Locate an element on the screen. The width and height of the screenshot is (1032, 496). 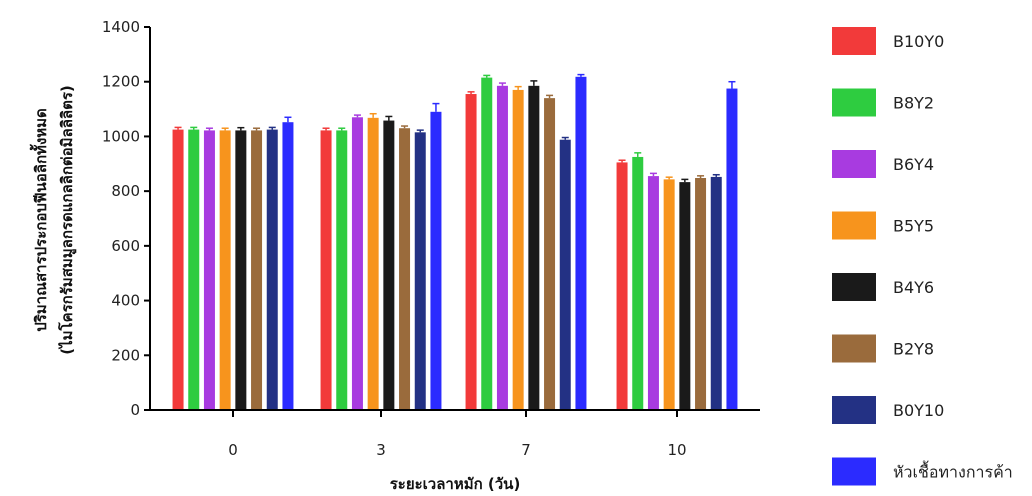
legend-label: หัวเชื้อทางการค้า is located at coordinates (953, 471).